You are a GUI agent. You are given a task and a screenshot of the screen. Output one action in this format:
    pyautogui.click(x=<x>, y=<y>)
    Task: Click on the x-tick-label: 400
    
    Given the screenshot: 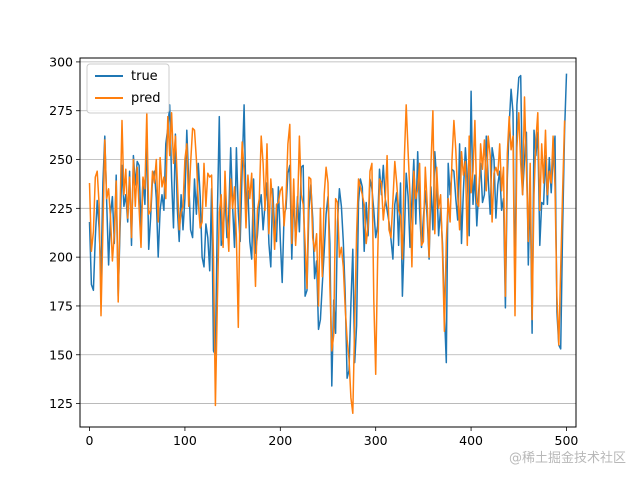 What is the action you would take?
    pyautogui.click(x=471, y=440)
    